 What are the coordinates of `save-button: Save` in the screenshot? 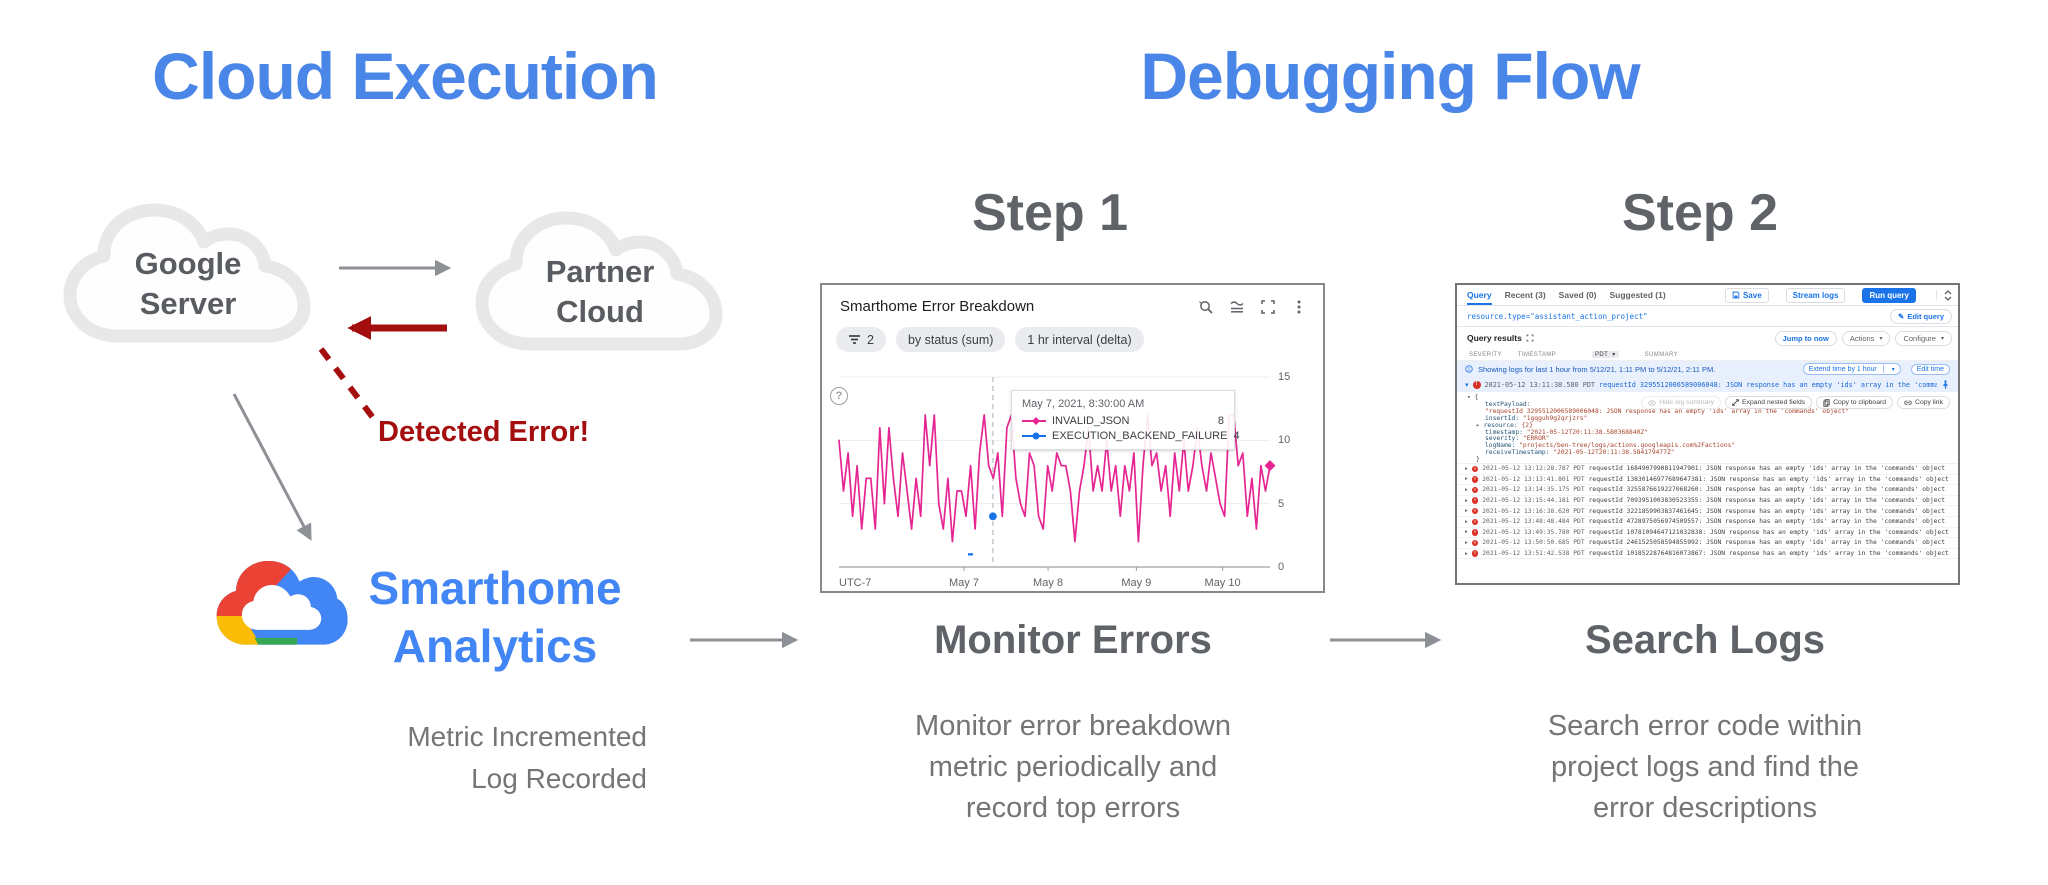 It's located at (1746, 295).